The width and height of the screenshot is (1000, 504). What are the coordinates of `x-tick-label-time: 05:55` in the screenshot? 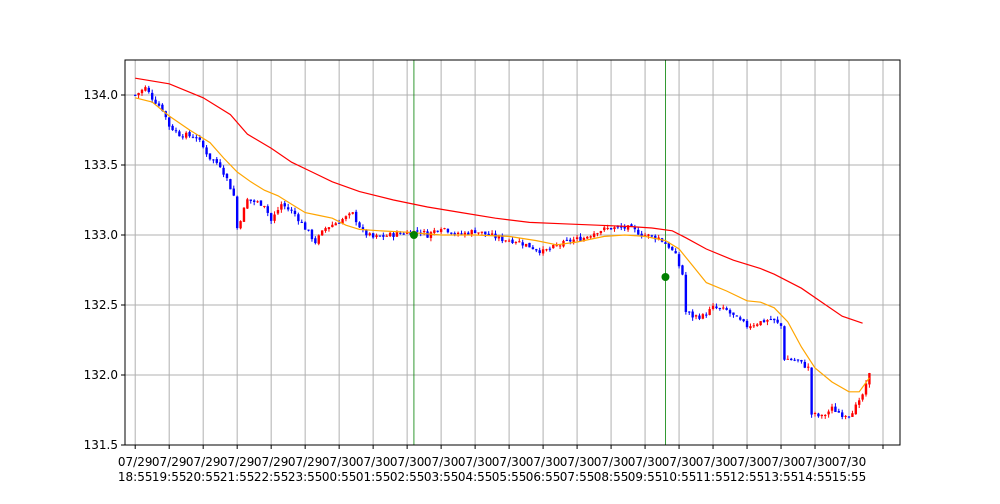 It's located at (509, 477).